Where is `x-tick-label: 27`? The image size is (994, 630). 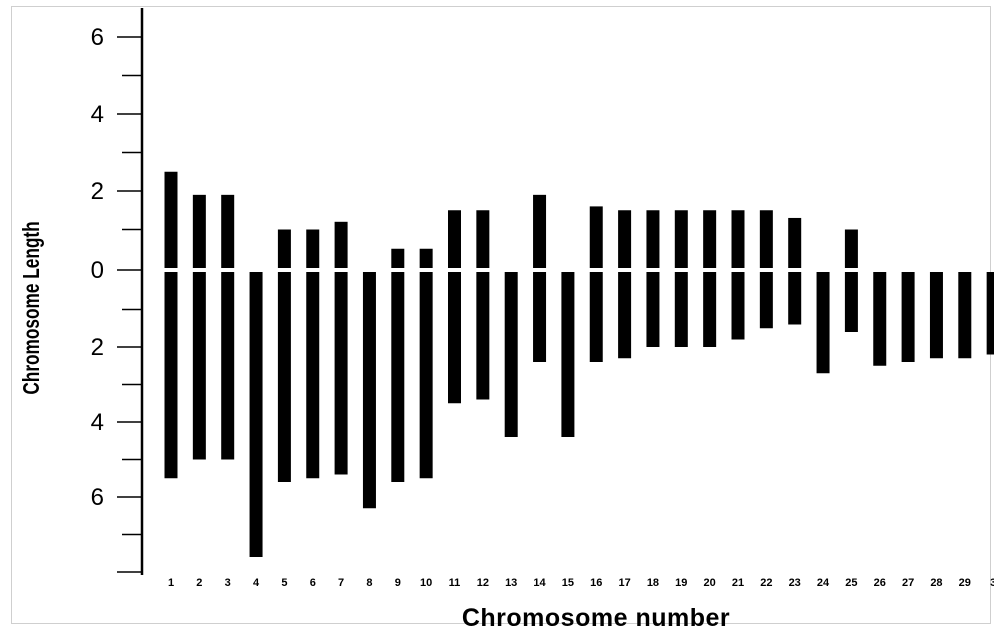 x-tick-label: 27 is located at coordinates (908, 583).